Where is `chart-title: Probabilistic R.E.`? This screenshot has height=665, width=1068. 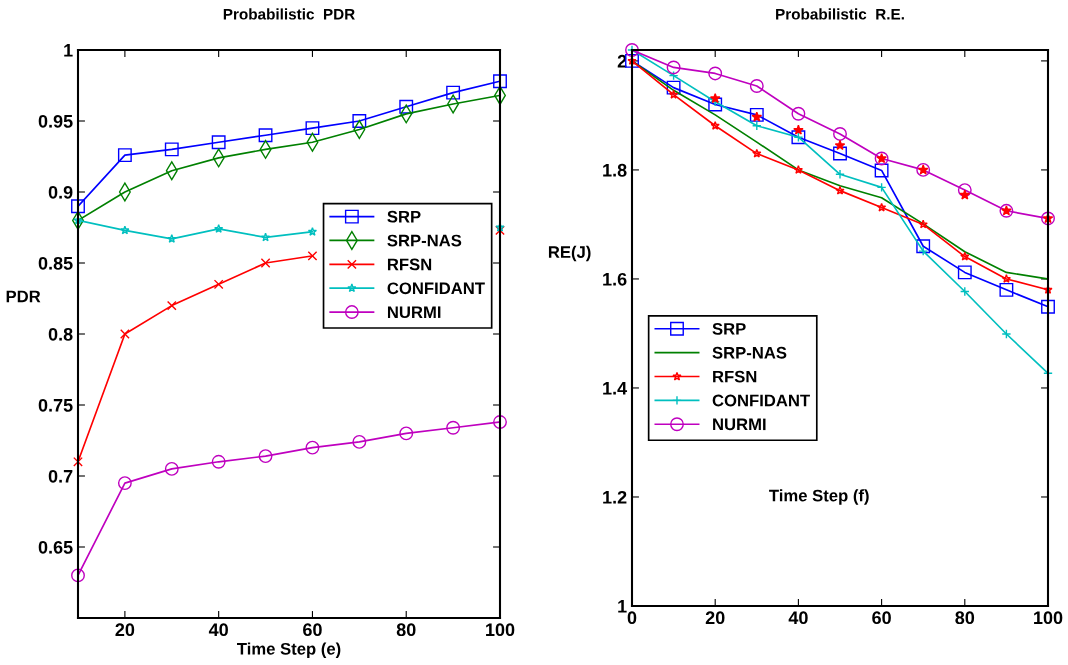 chart-title: Probabilistic R.E. is located at coordinates (840, 14).